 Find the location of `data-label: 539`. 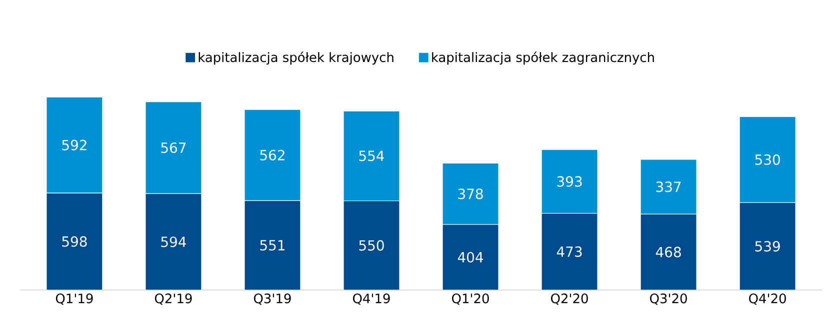

data-label: 539 is located at coordinates (767, 246).